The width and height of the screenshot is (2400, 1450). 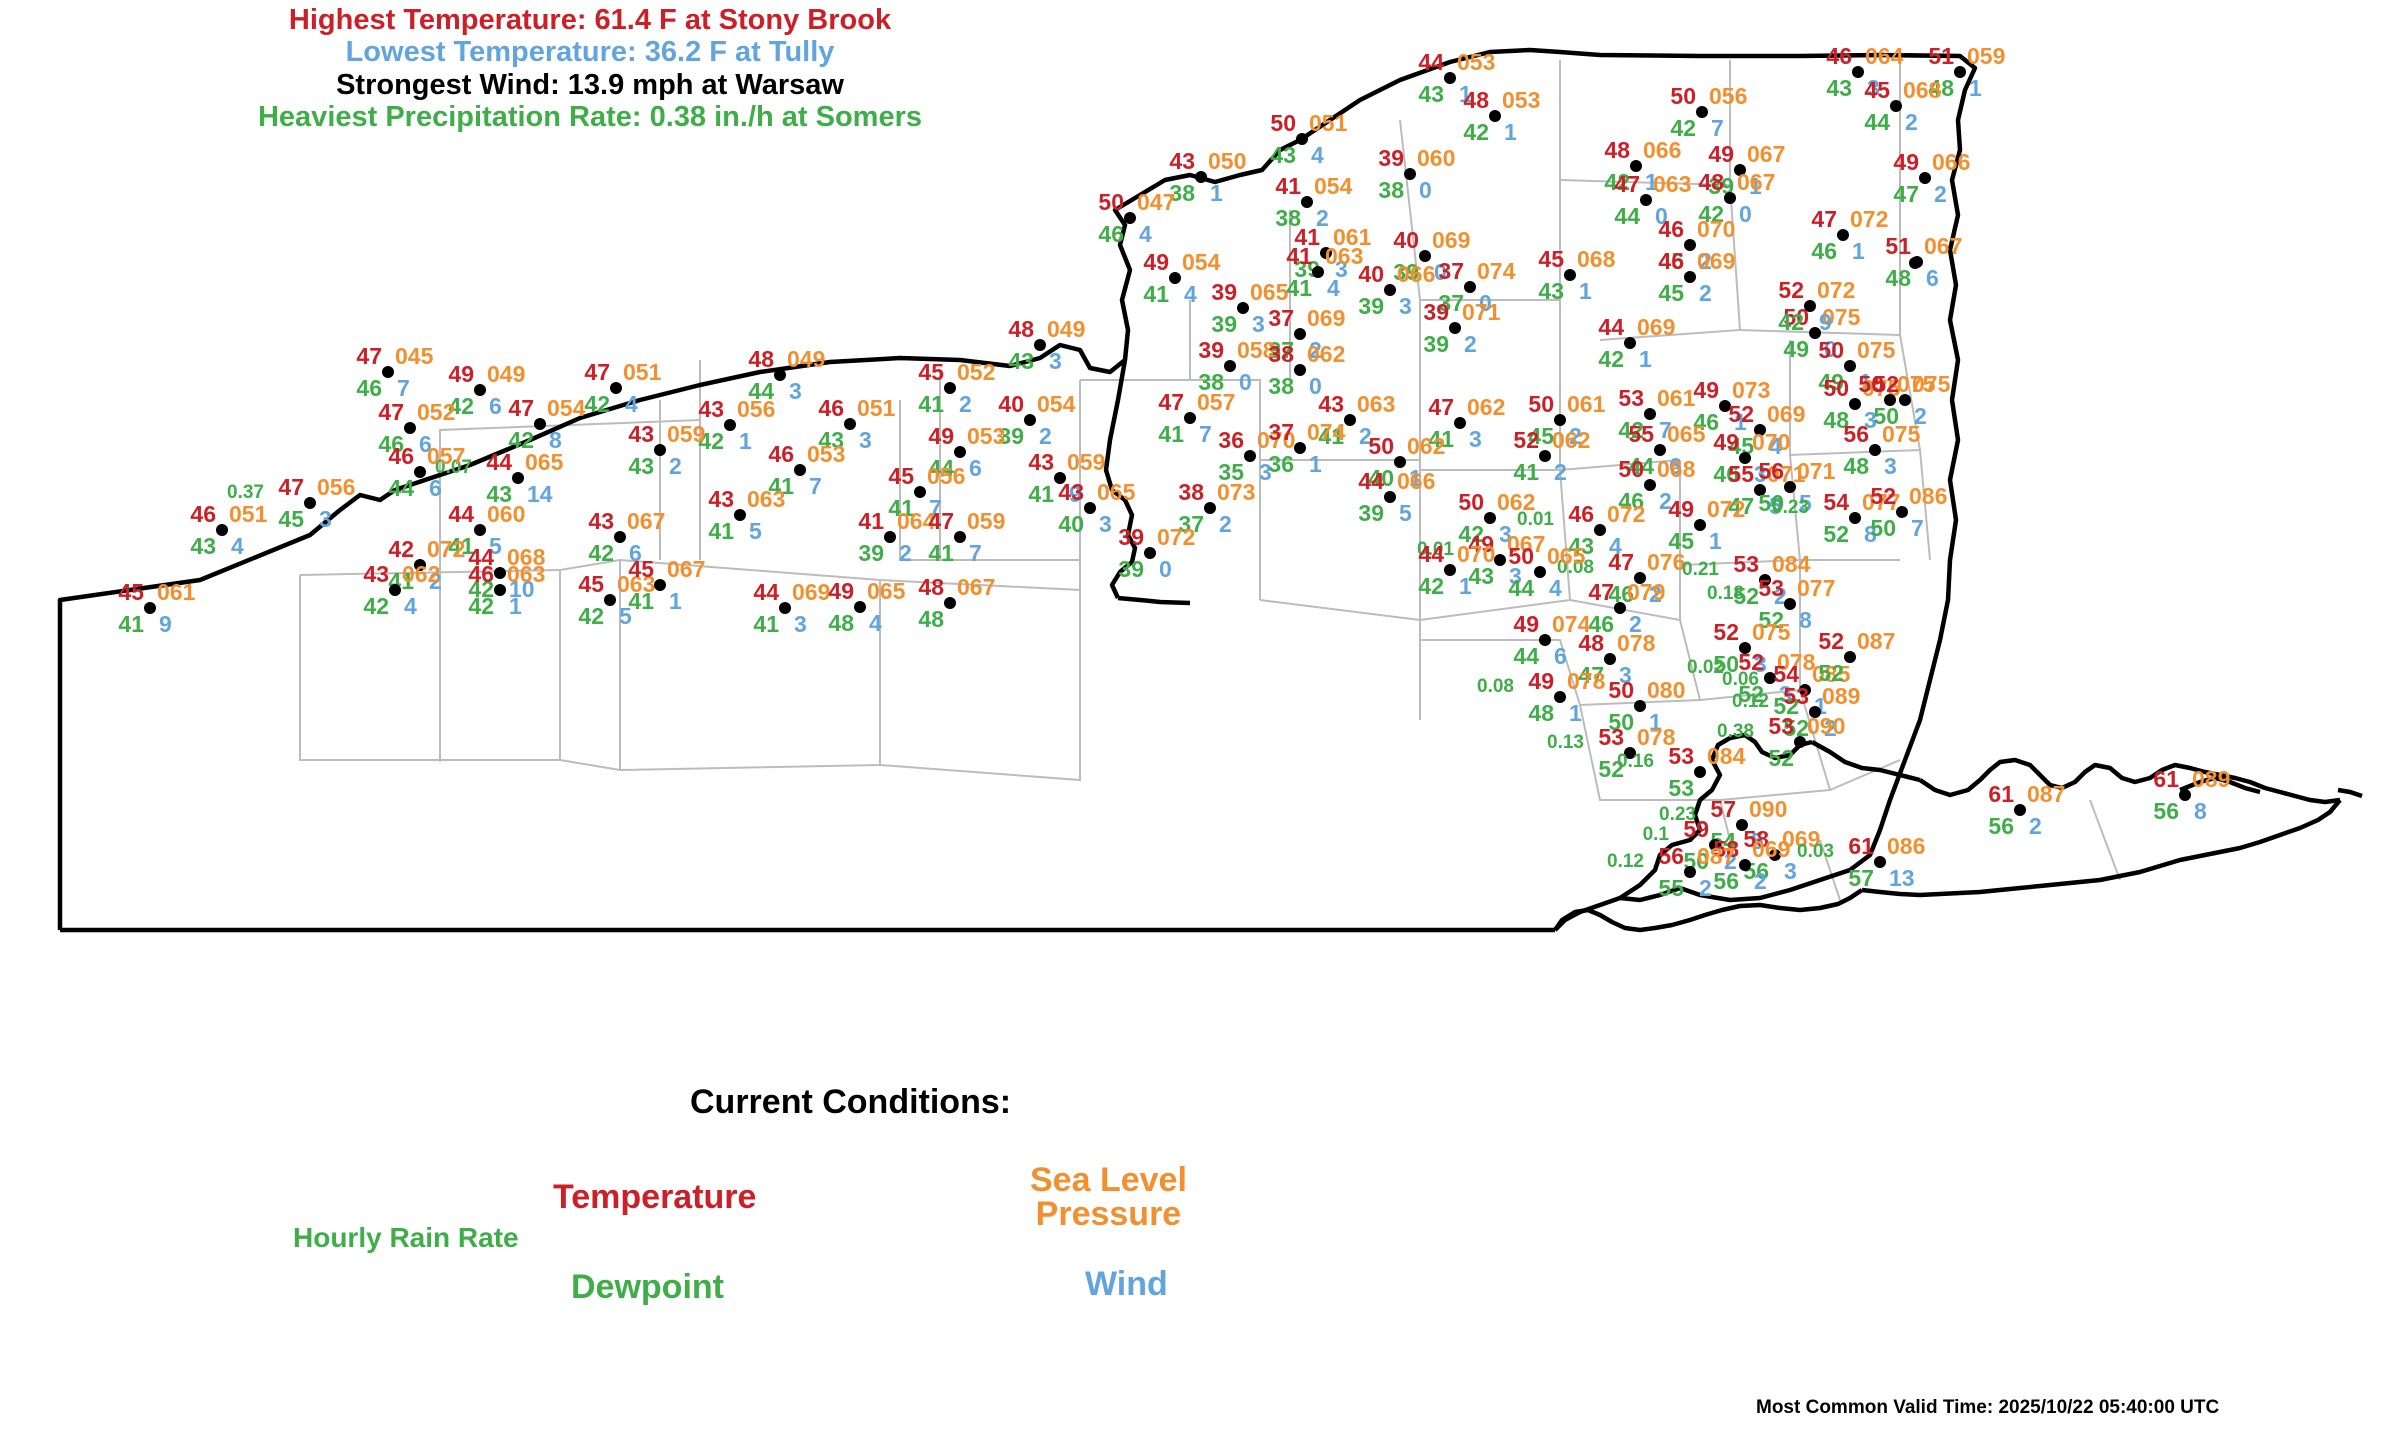 What do you see at coordinates (1735, 731) in the screenshot?
I see `station-rain-rate: 0.38` at bounding box center [1735, 731].